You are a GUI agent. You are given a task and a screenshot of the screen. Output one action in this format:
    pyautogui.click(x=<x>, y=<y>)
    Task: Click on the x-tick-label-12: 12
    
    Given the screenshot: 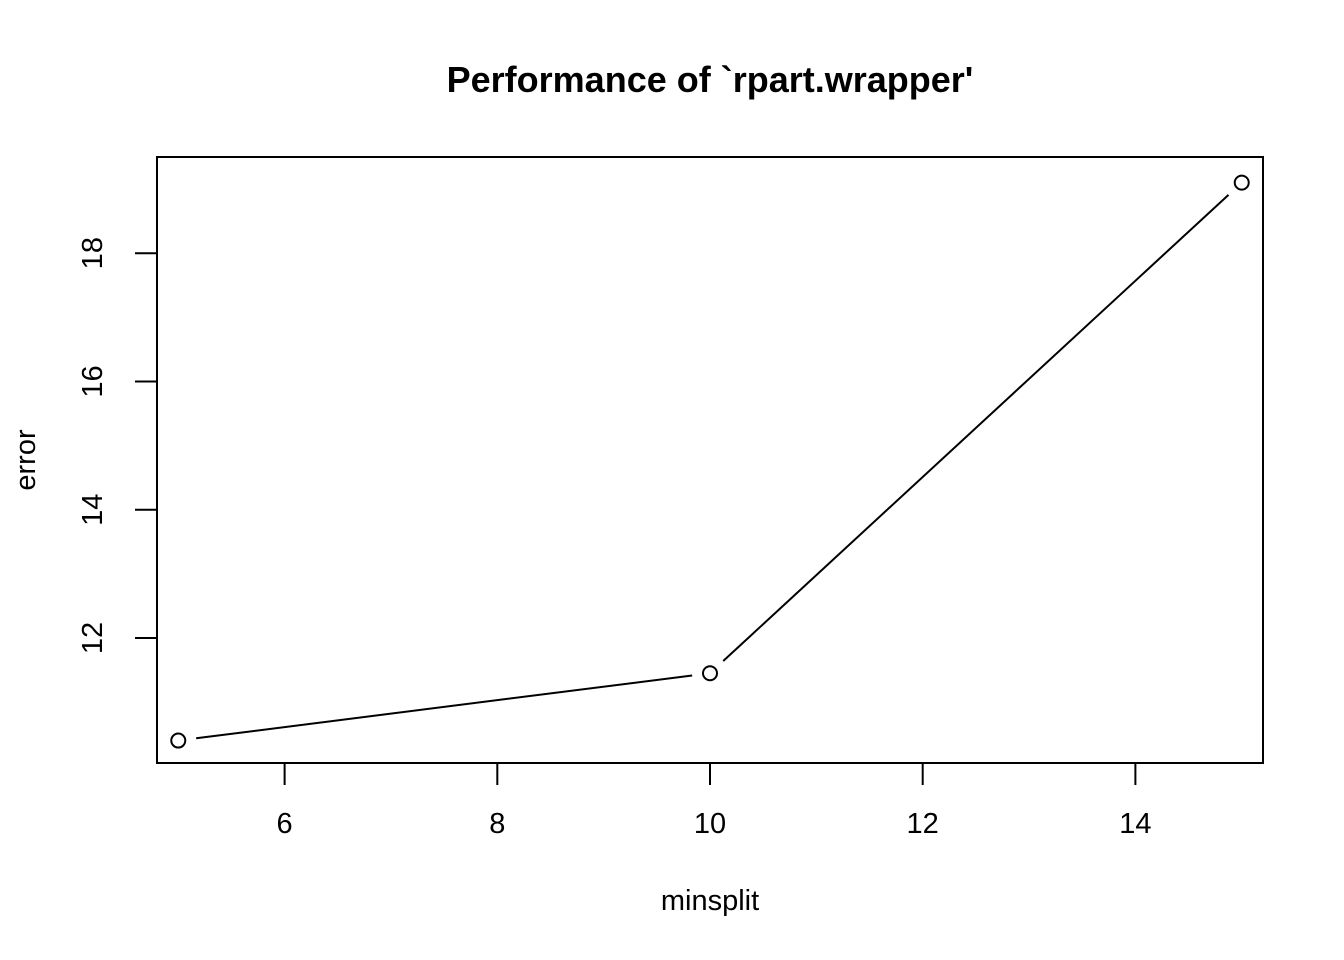 What is the action you would take?
    pyautogui.click(x=923, y=824)
    